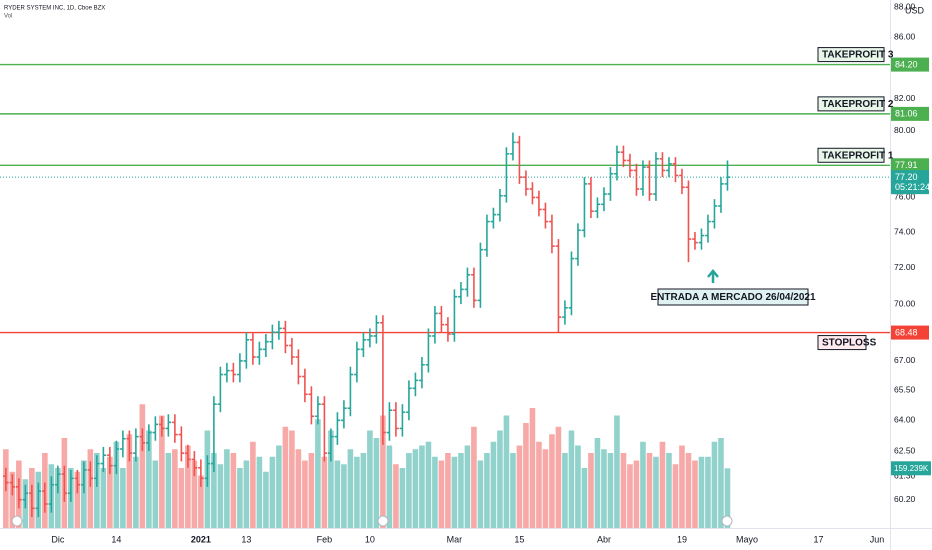 The image size is (932, 550). I want to click on y-tick-label: 70.00, so click(905, 303).